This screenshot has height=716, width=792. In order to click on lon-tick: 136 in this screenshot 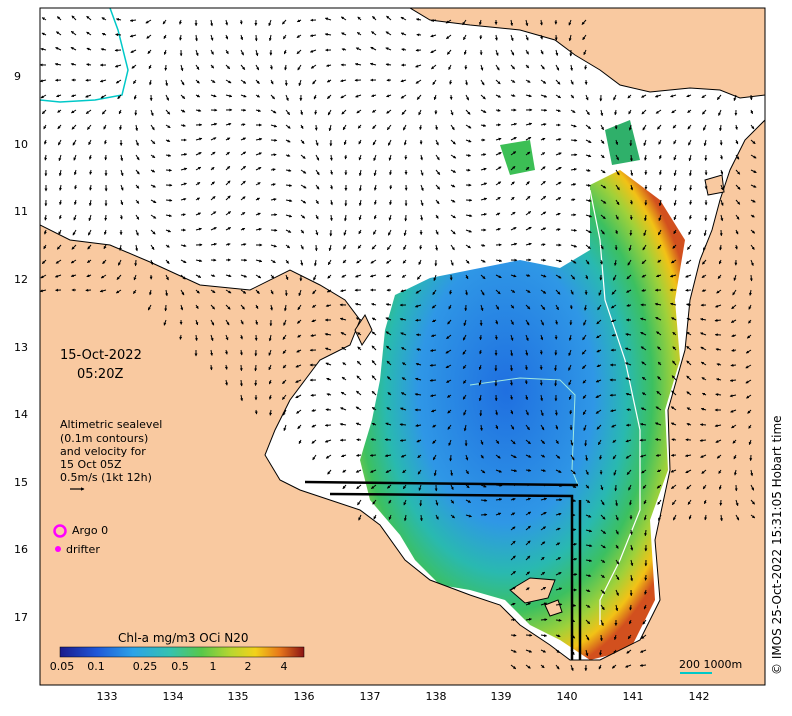, I will do `click(304, 696)`.